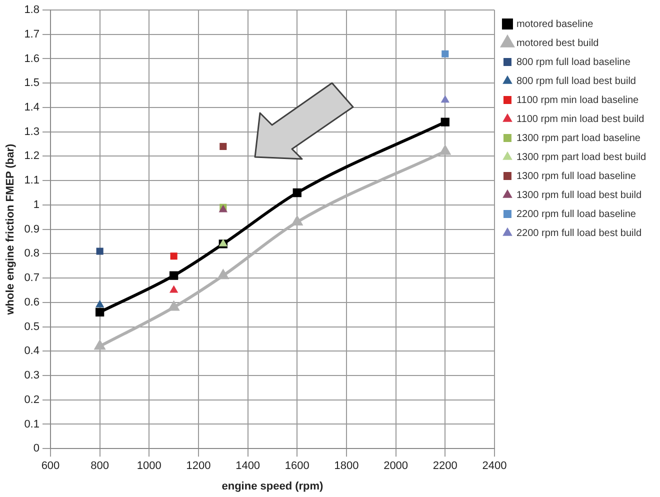 The height and width of the screenshot is (497, 660). I want to click on y-tick-label: 0.5, so click(32, 326).